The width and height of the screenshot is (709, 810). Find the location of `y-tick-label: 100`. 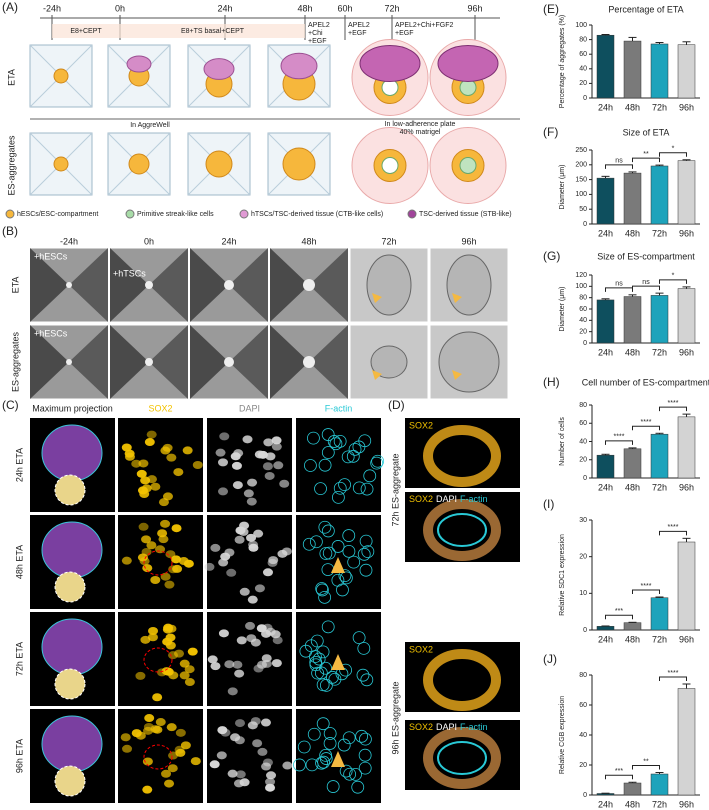

y-tick-label: 100 is located at coordinates (581, 194).